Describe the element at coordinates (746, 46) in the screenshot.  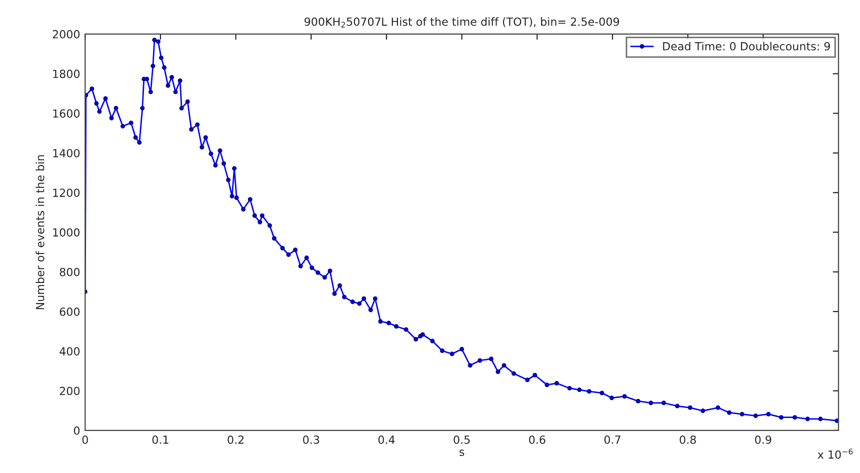
I see `legend-label: Dead Time: 0 Doublecounts: 9` at that location.